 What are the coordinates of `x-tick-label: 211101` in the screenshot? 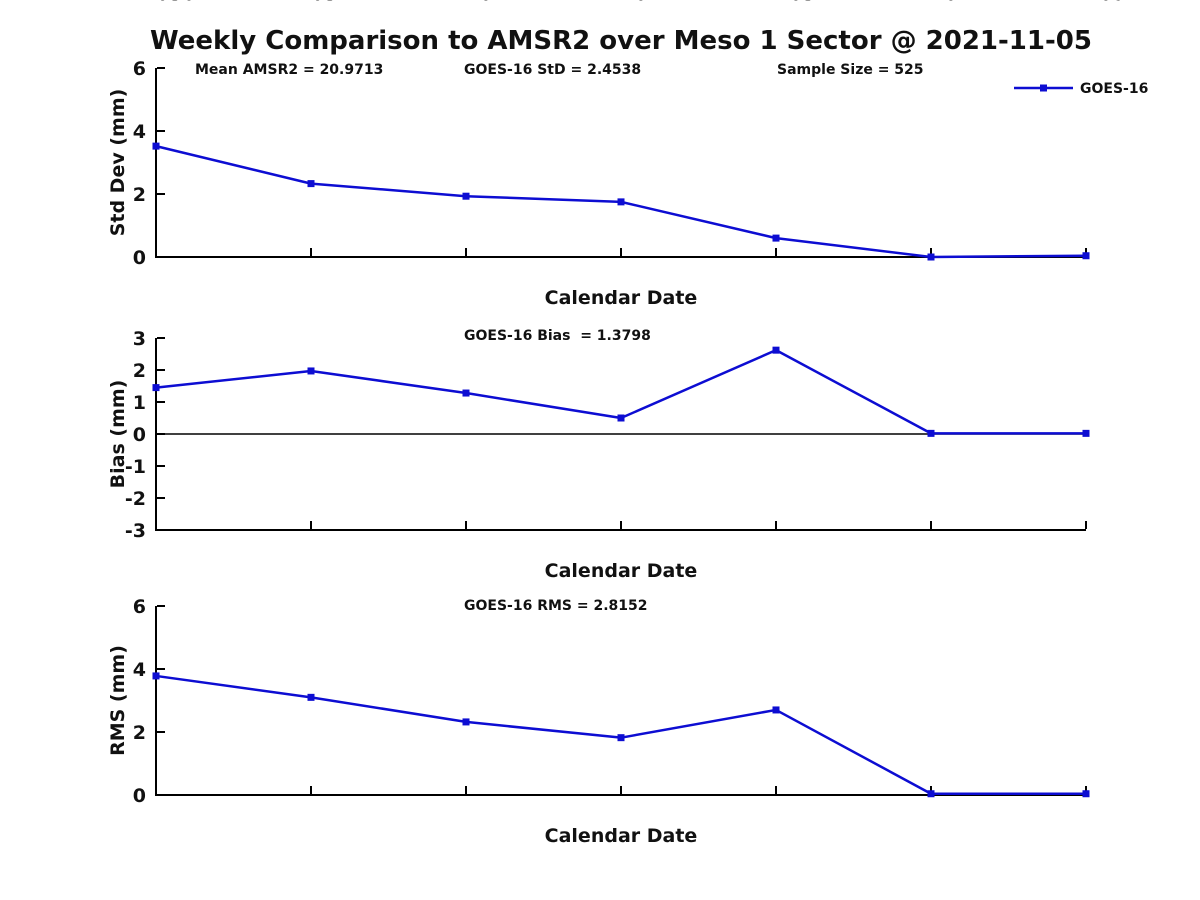 It's located at (465, 2).